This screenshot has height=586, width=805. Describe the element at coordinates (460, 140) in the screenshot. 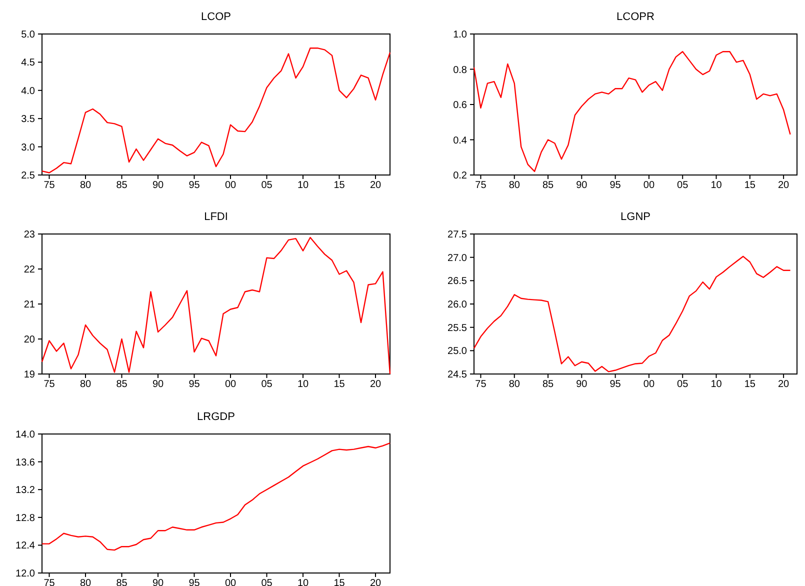

I see `y-tick-label: 0.4` at that location.